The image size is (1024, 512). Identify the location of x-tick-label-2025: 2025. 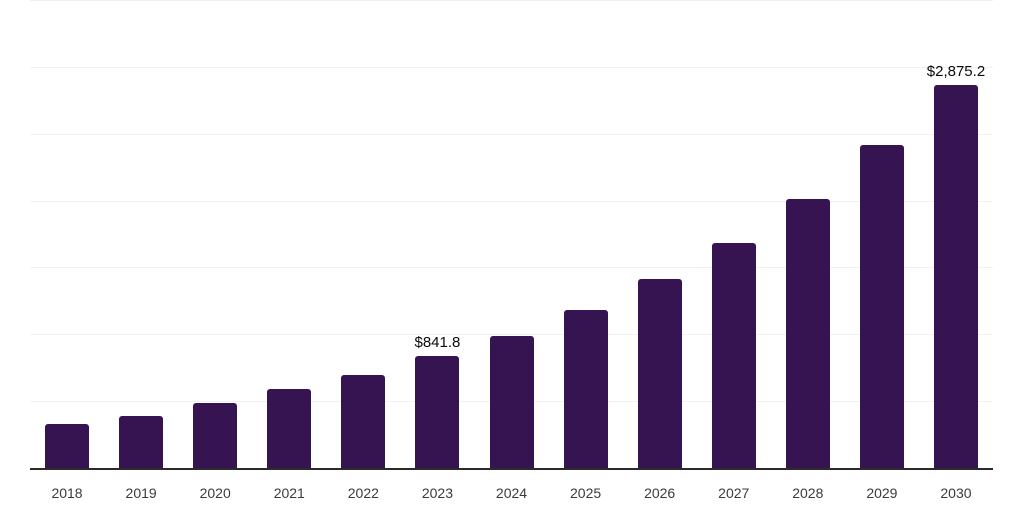
(586, 493).